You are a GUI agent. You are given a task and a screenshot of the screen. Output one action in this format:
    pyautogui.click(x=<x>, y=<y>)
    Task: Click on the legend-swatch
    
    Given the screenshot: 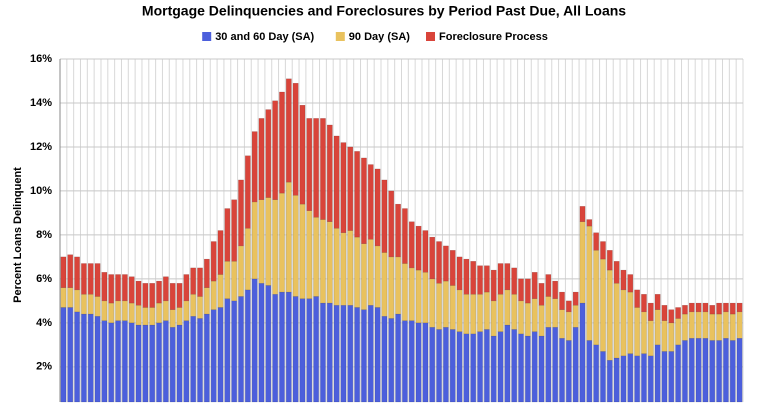 What is the action you would take?
    pyautogui.click(x=430, y=36)
    